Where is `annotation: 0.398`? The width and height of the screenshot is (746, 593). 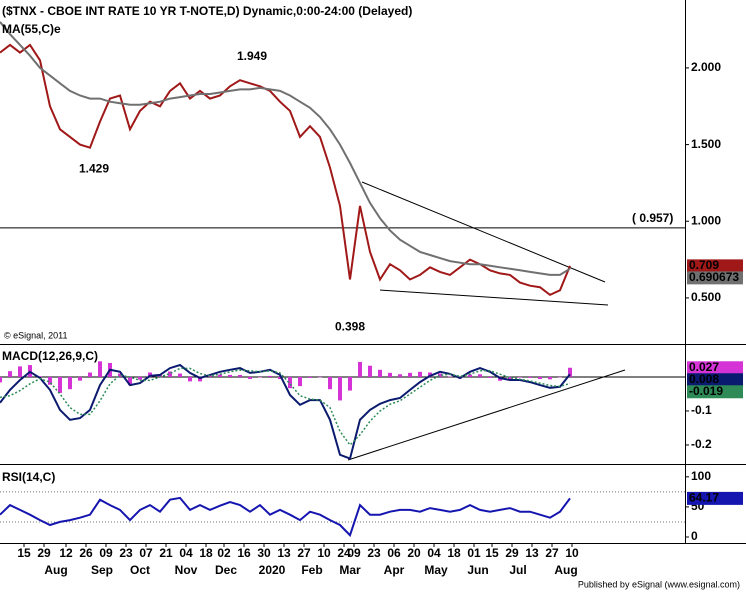
annotation: 0.398 is located at coordinates (350, 327).